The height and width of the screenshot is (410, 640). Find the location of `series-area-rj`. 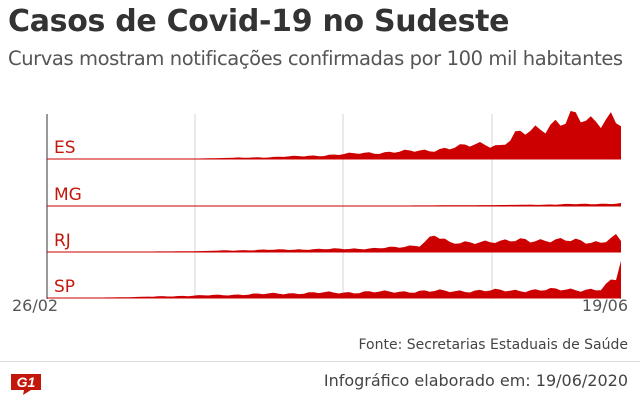

series-area-rj is located at coordinates (334, 243).